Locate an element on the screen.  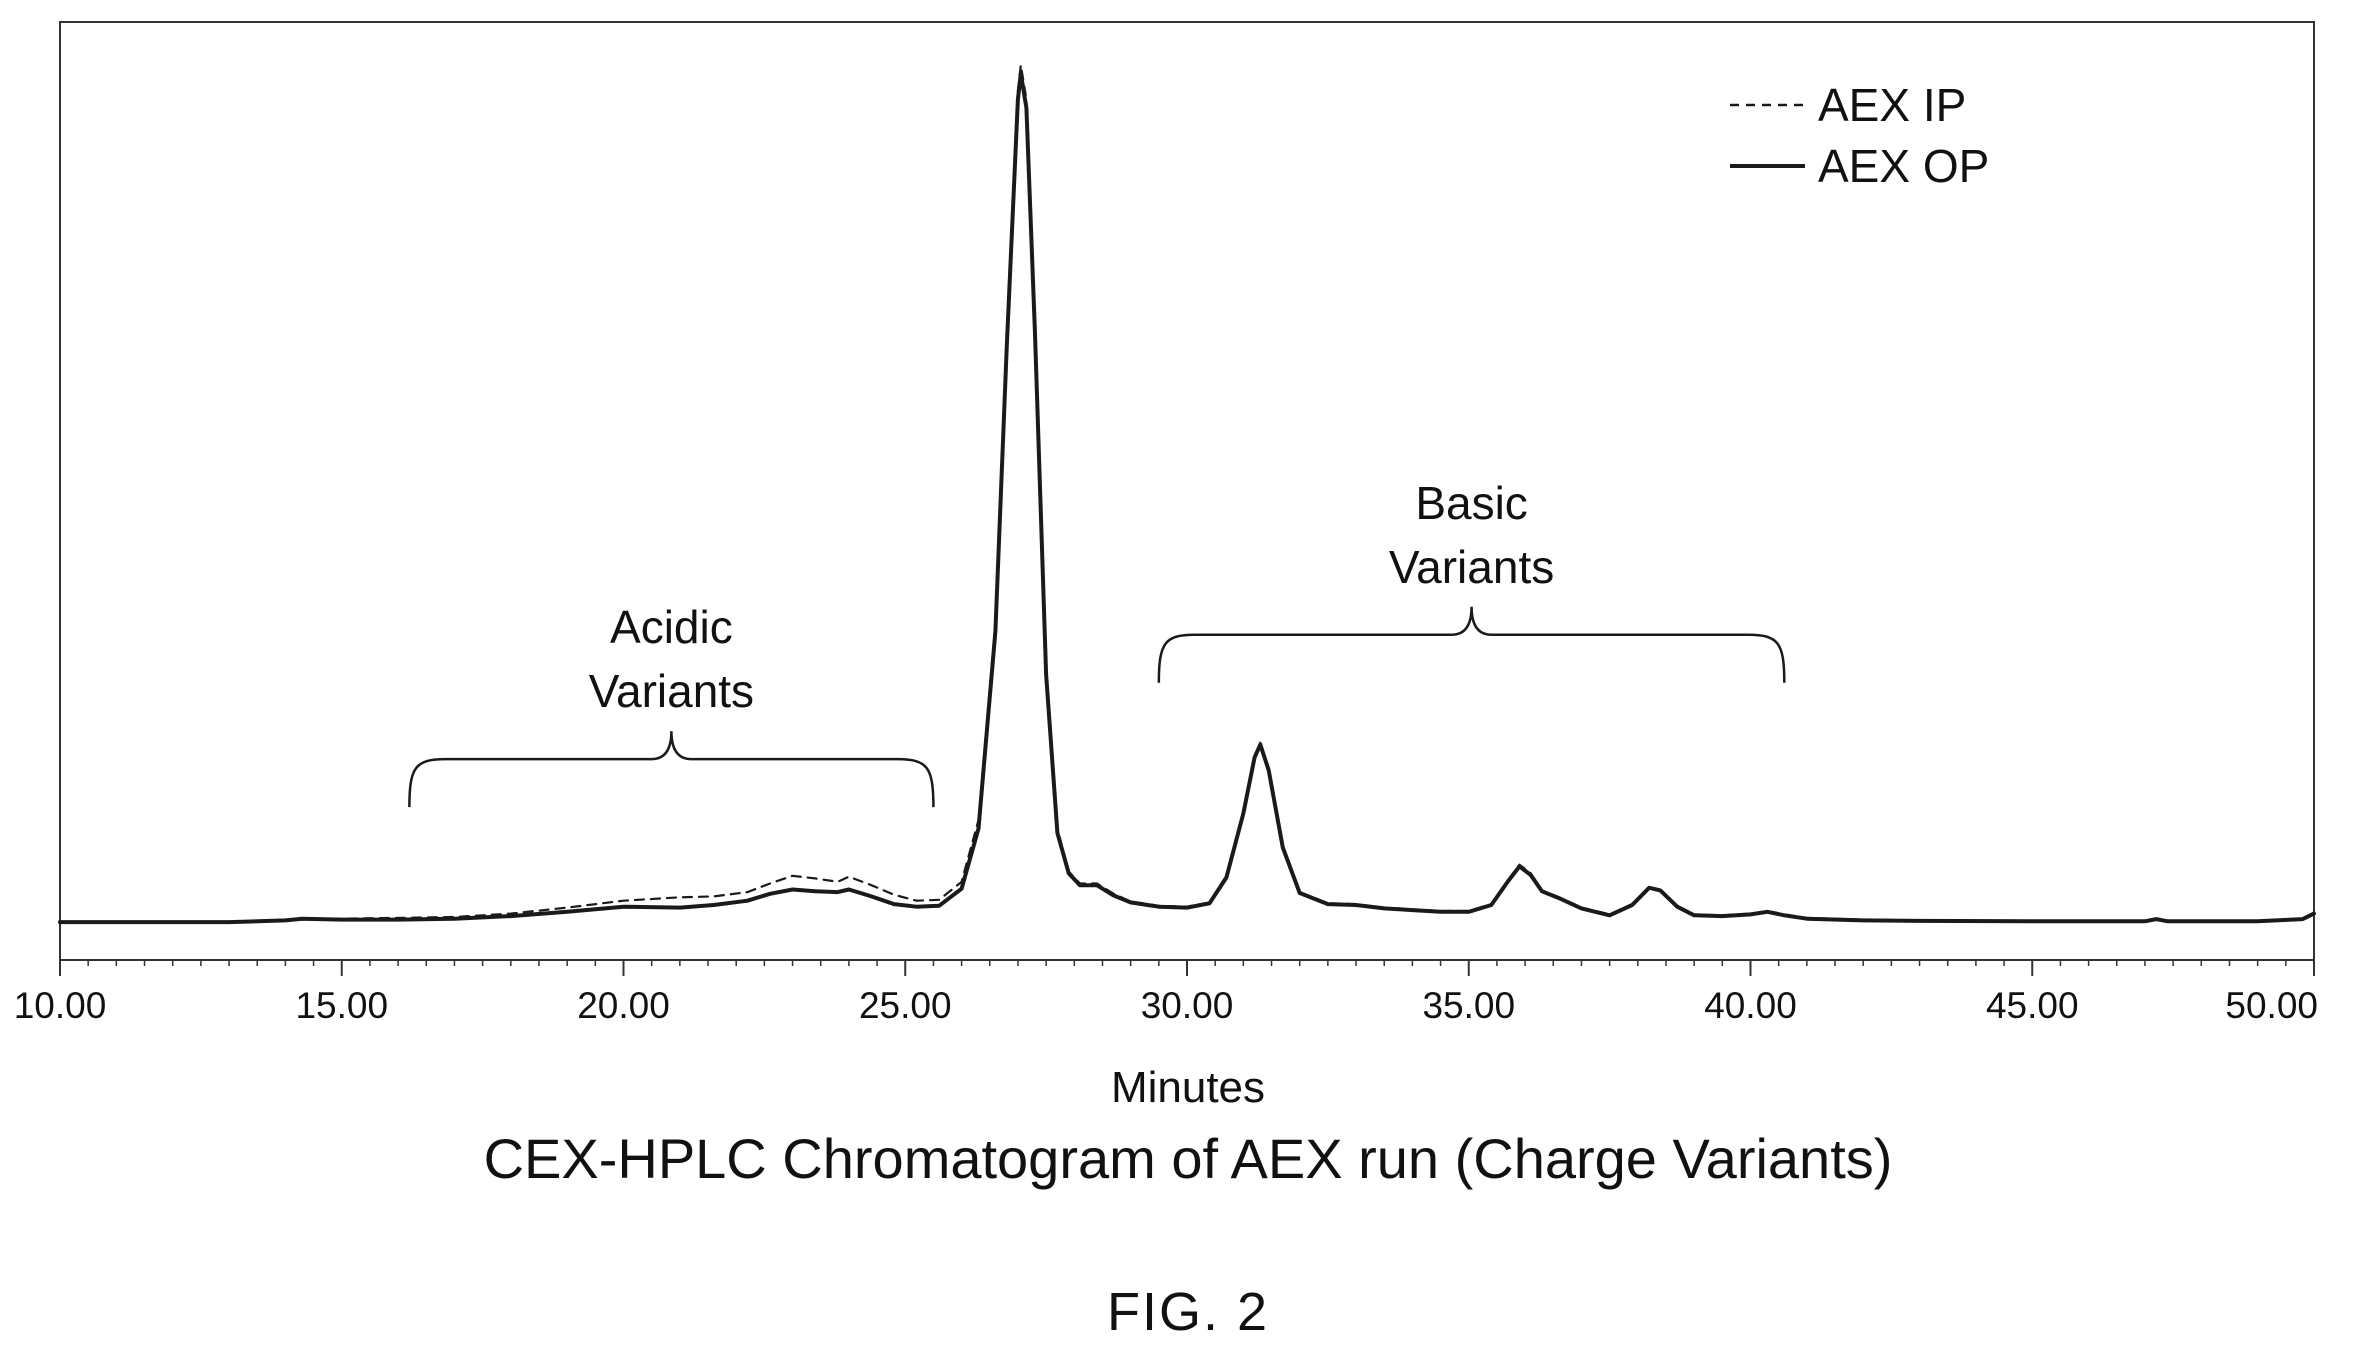
annotation-layer: Acidic Variants Basic Variants is located at coordinates (1097, 642).